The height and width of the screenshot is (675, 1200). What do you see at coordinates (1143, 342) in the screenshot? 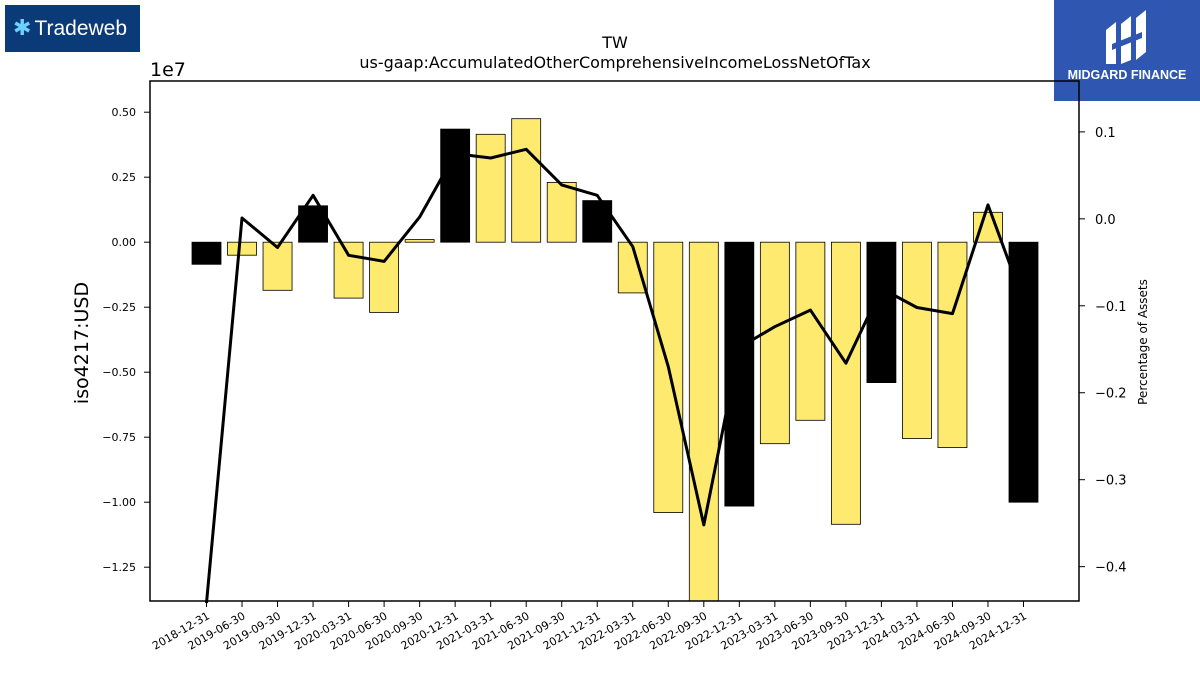
I see `y2-axis-label: Percentage of Assets` at bounding box center [1143, 342].